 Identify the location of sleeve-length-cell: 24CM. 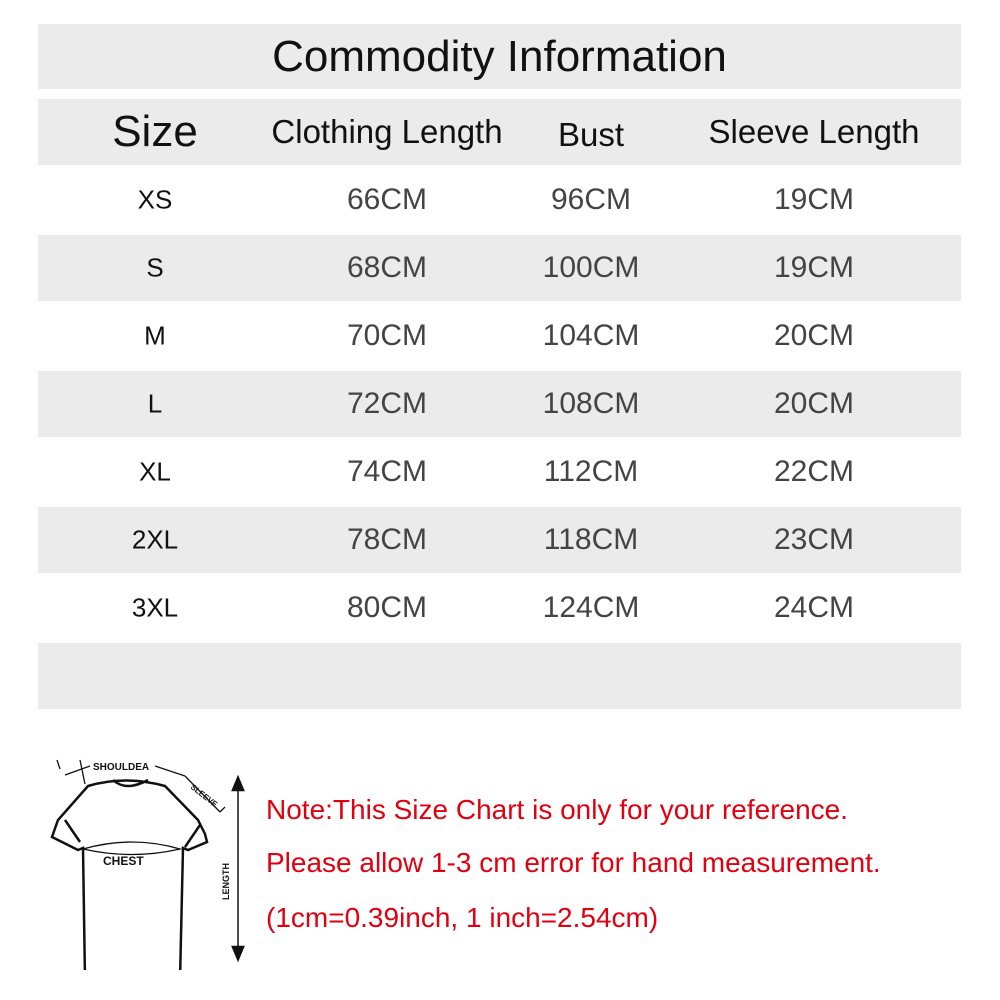
(814, 607).